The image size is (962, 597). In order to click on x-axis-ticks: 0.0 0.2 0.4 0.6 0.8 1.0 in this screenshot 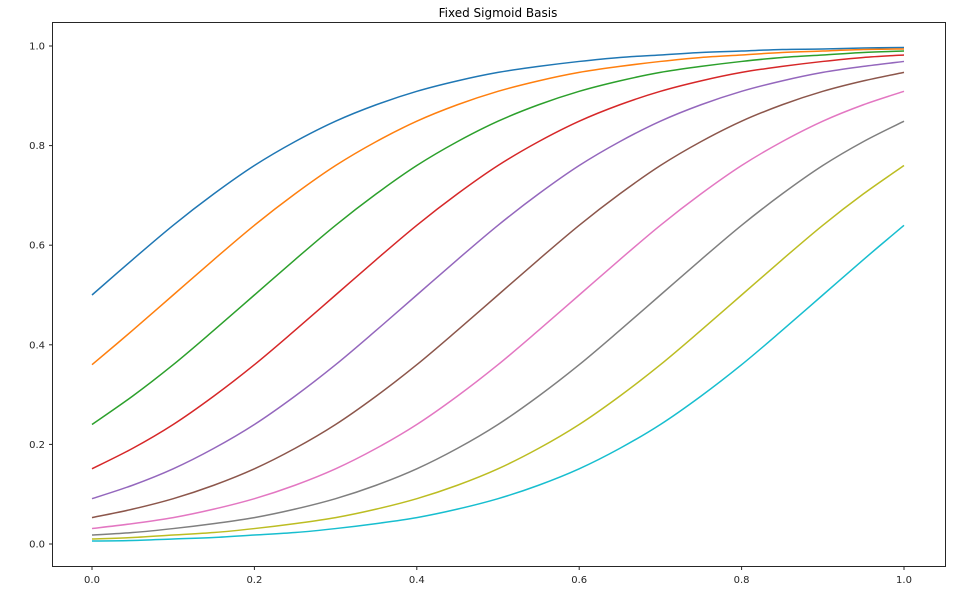, I will do `click(498, 576)`.